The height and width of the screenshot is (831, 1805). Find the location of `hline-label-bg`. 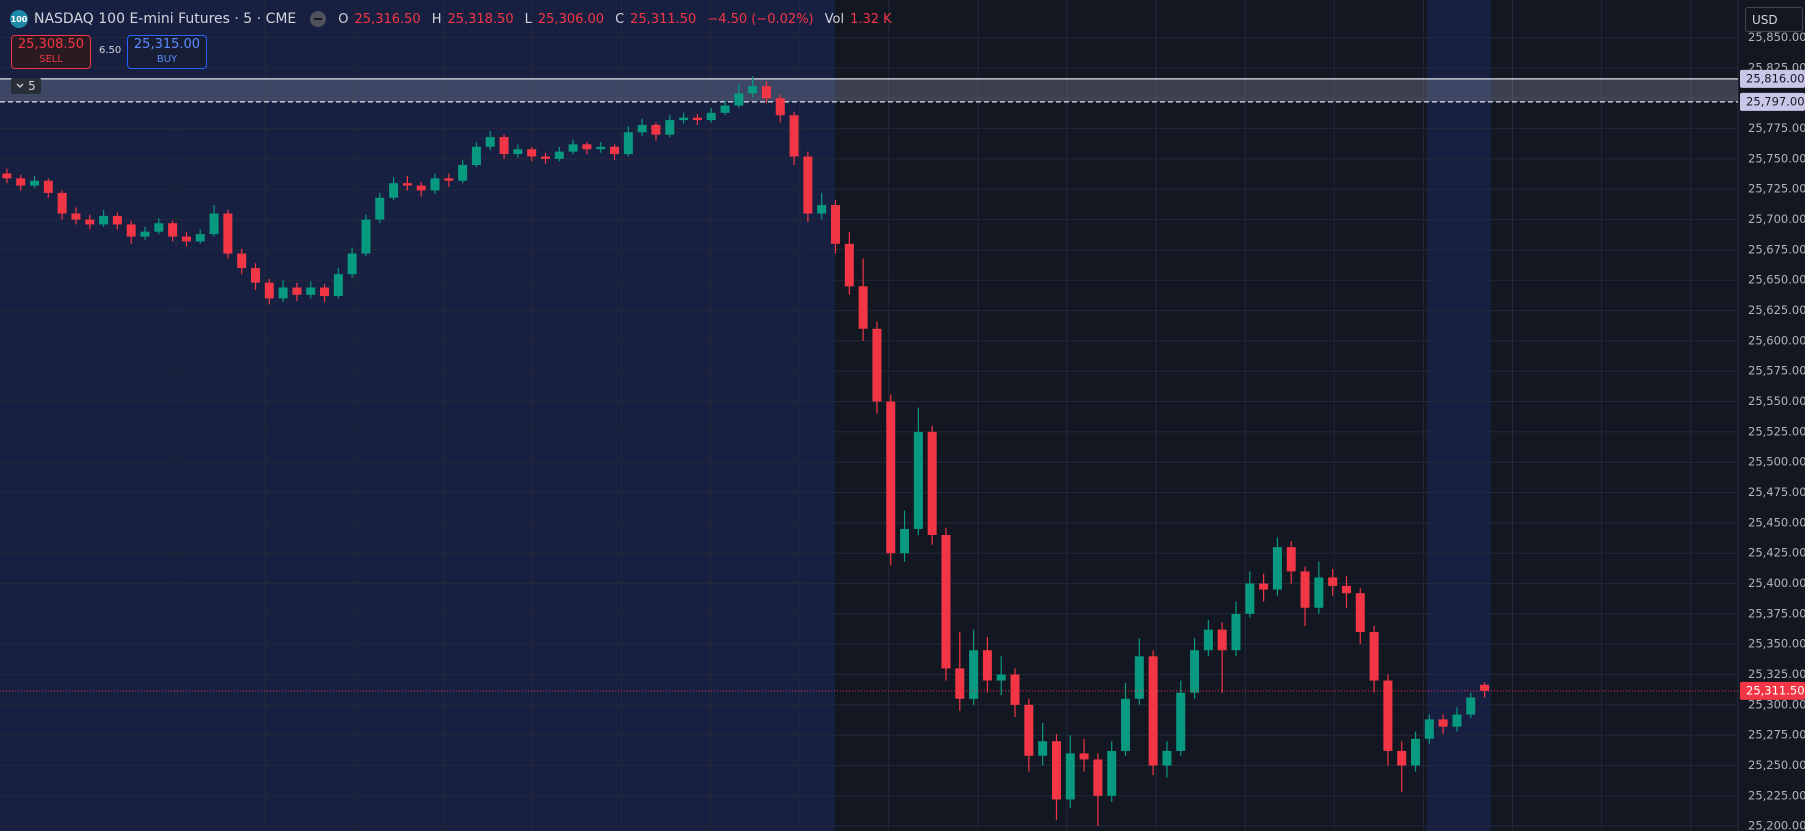

hline-label-bg is located at coordinates (1772, 78).